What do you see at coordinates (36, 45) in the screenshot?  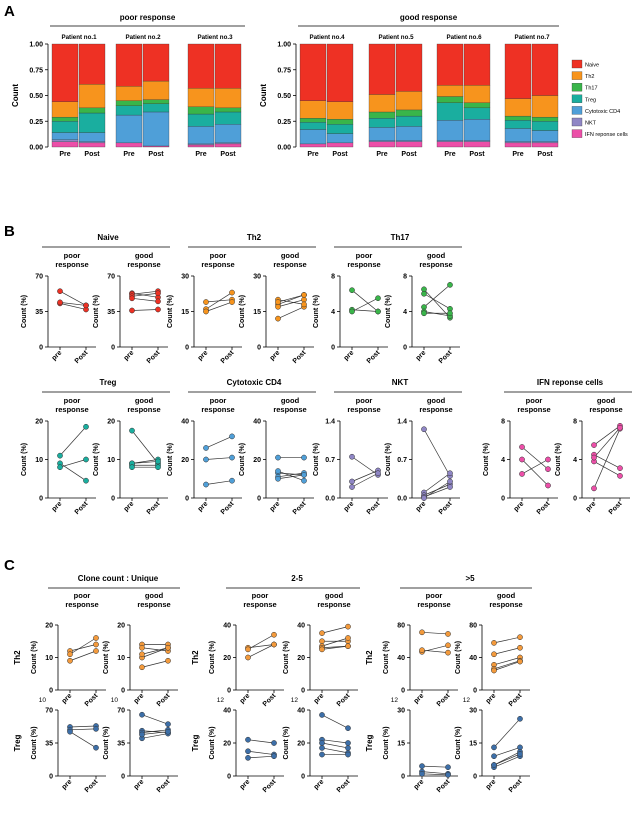 I see `y-tick-label: 1.00` at bounding box center [36, 45].